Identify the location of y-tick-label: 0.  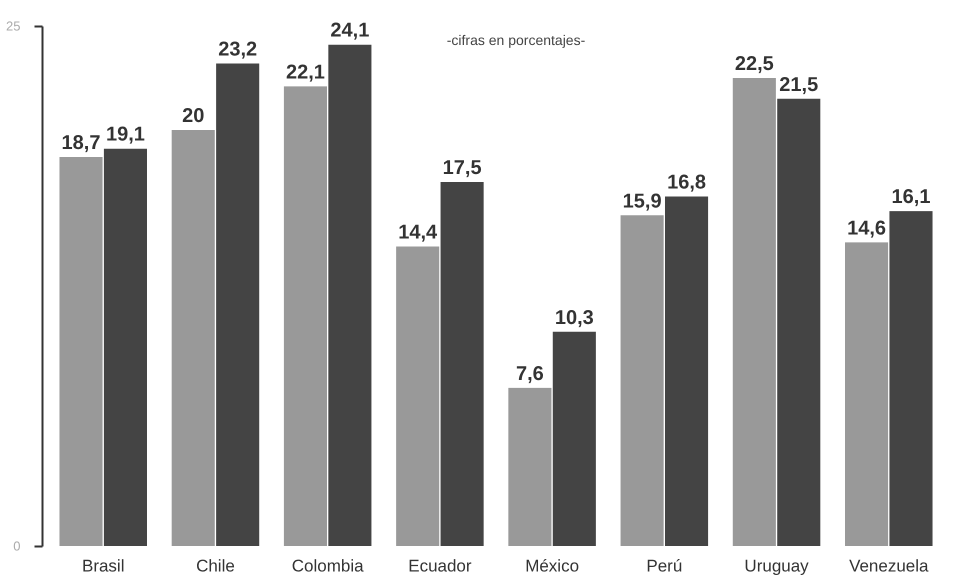
(16, 546).